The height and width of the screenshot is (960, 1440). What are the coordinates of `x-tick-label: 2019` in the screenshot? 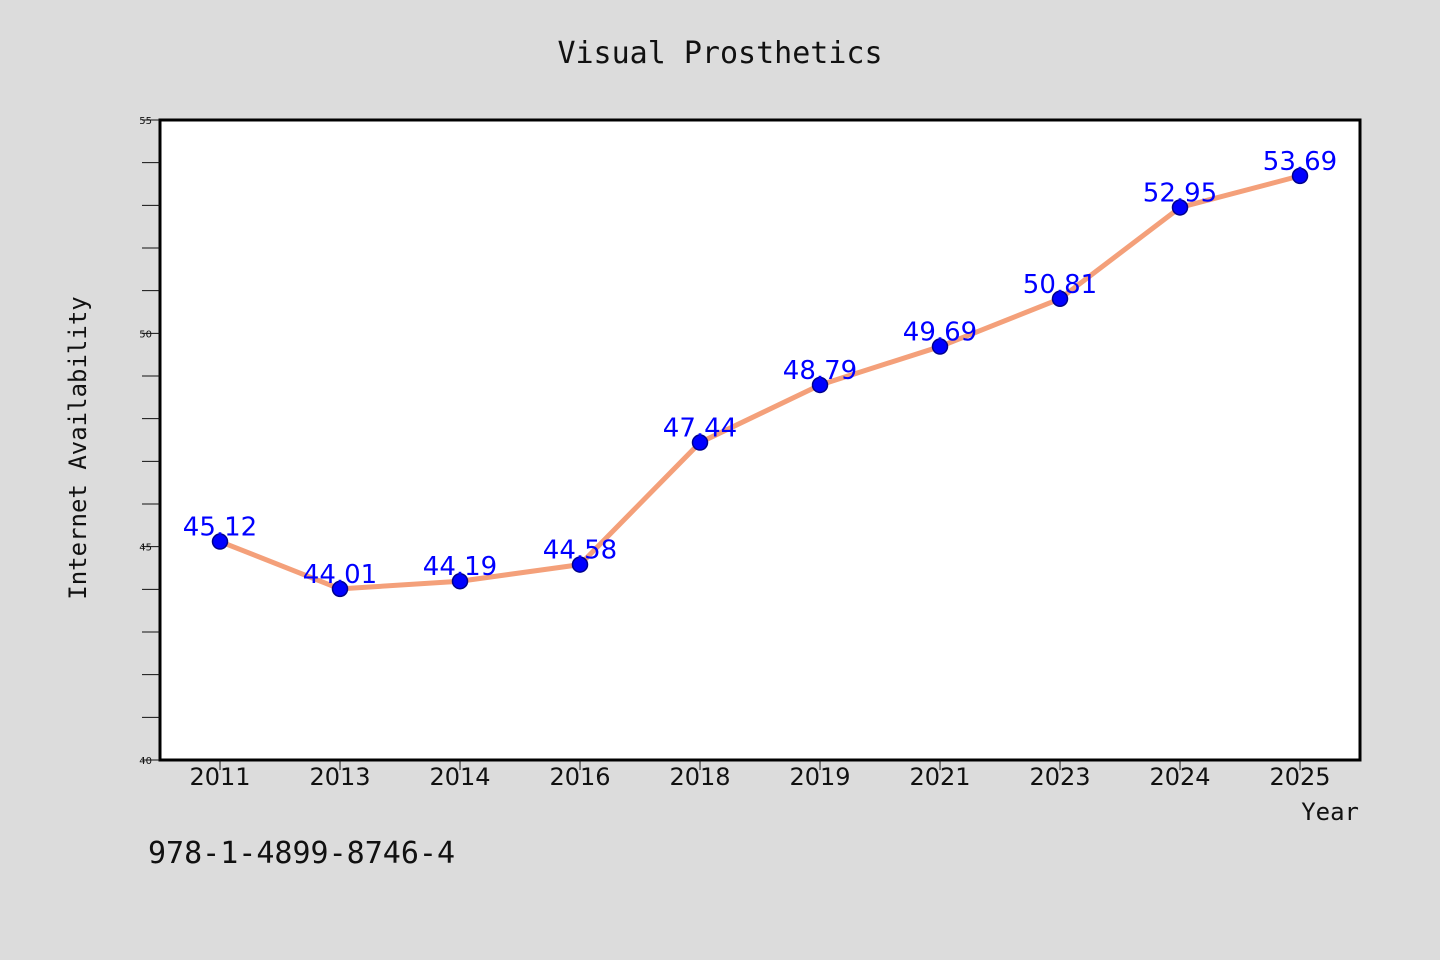 It's located at (819, 777).